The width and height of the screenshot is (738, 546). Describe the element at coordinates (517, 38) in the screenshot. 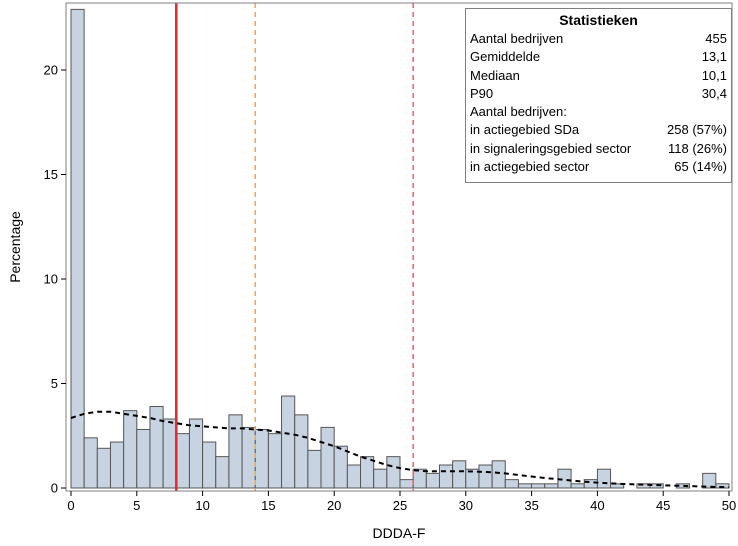

I see `statistics-label: Aantal bedrijven` at that location.